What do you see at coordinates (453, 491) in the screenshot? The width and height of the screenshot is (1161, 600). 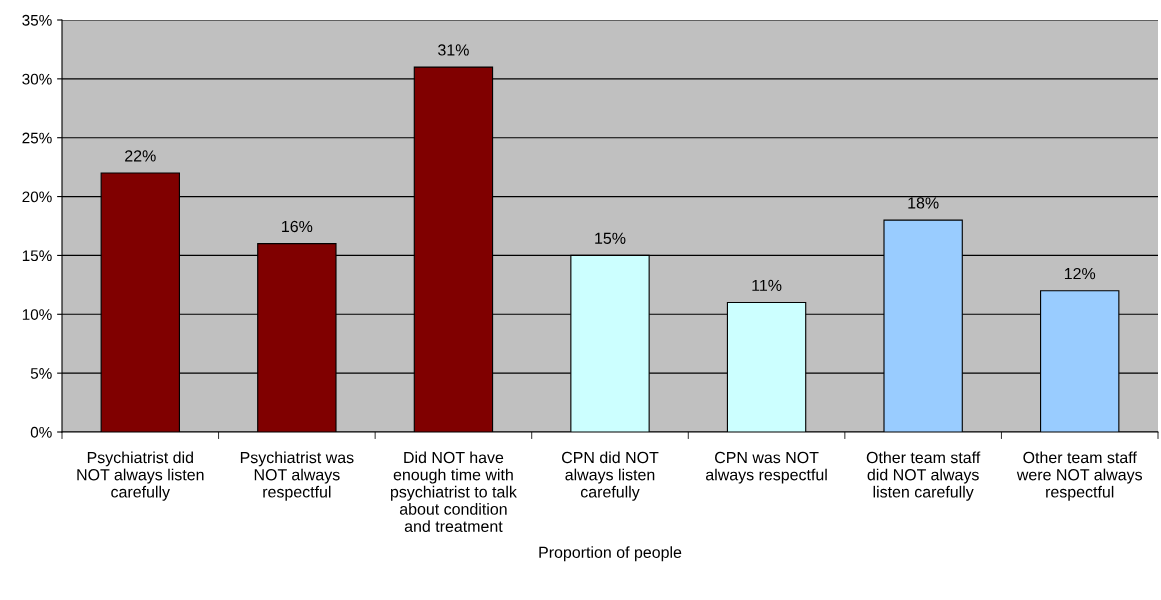 I see `x-tick-label: Did NOT have enough time with psychiatrist to talk about condition and treatment` at bounding box center [453, 491].